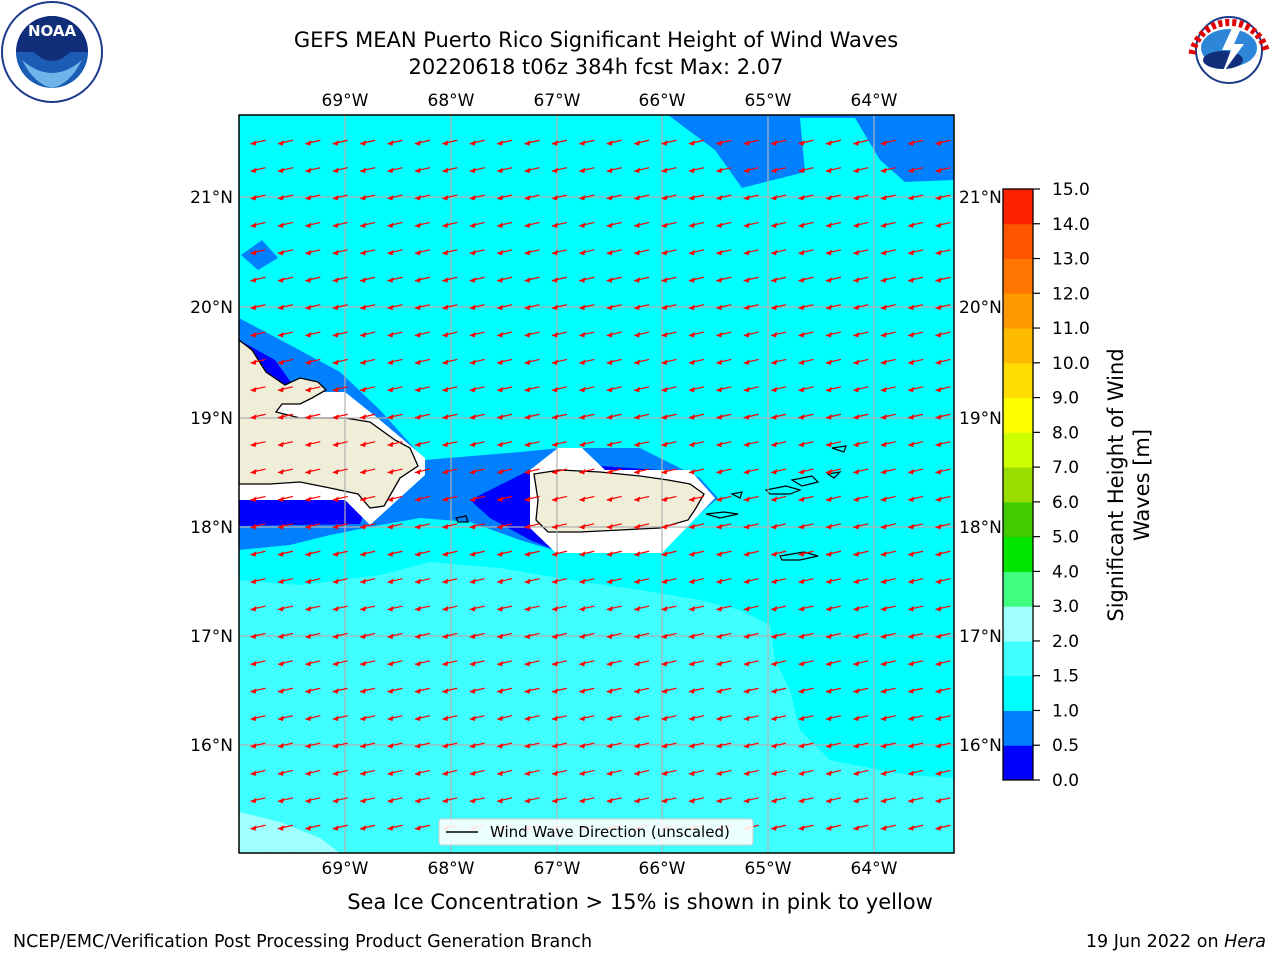  I want to click on colorbar-tick-label: 7.0, so click(1065, 468).